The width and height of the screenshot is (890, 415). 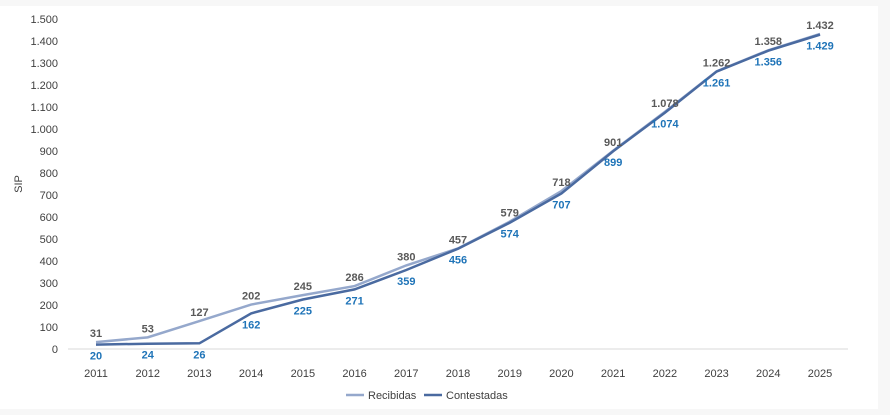 What do you see at coordinates (49, 328) in the screenshot?
I see `y-tick-label: 100` at bounding box center [49, 328].